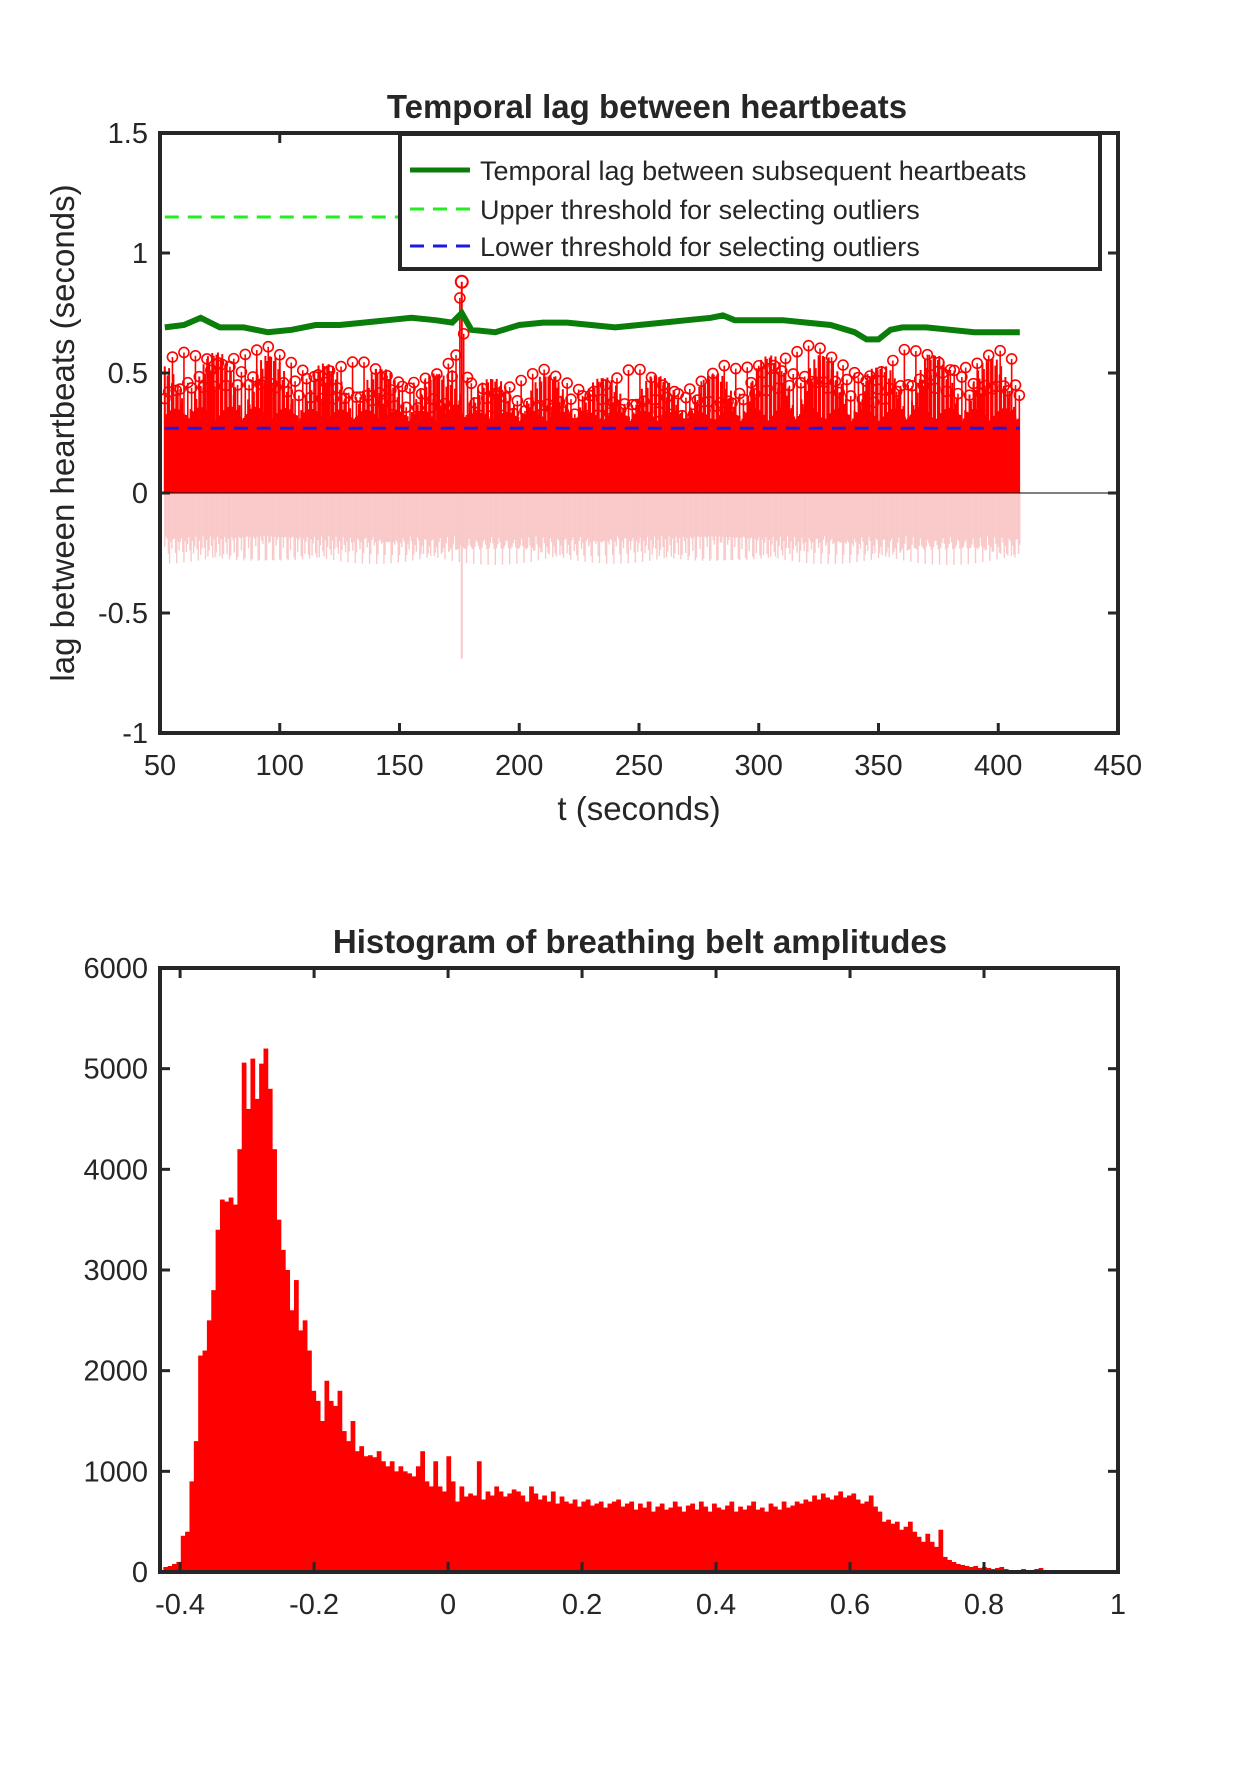 This screenshot has height=1772, width=1240. What do you see at coordinates (592, 576) in the screenshot?
I see `negative-stems` at bounding box center [592, 576].